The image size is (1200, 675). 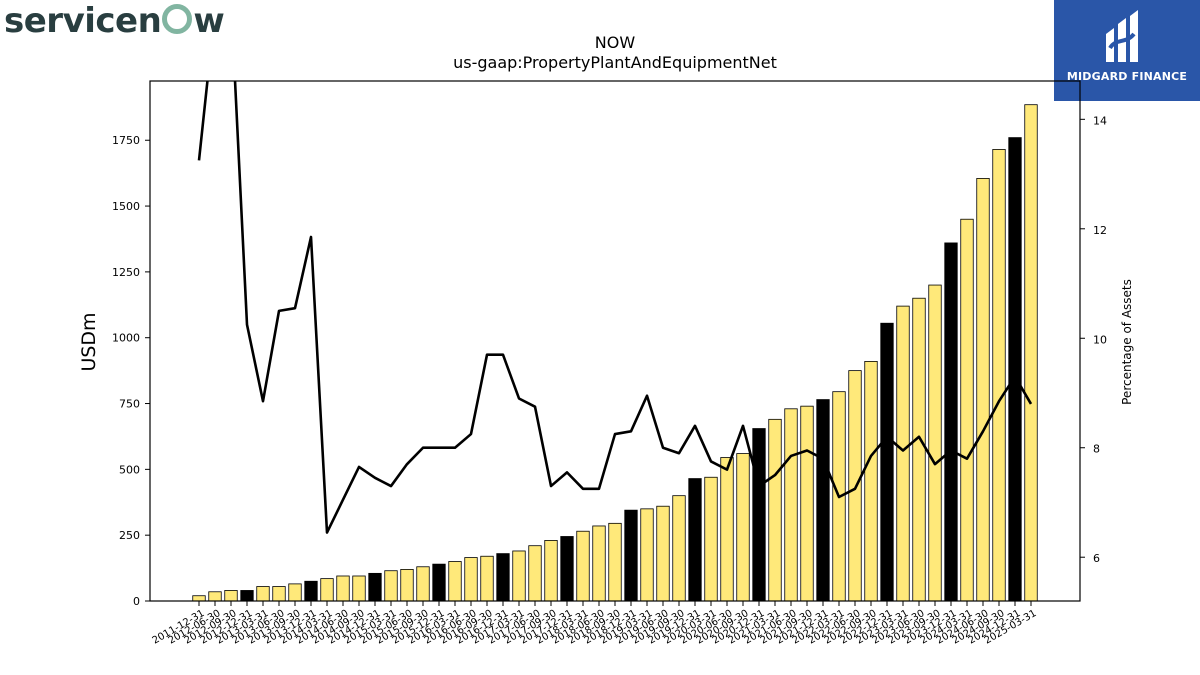 What do you see at coordinates (129, 535) in the screenshot?
I see `y-tick-label: 250` at bounding box center [129, 535].